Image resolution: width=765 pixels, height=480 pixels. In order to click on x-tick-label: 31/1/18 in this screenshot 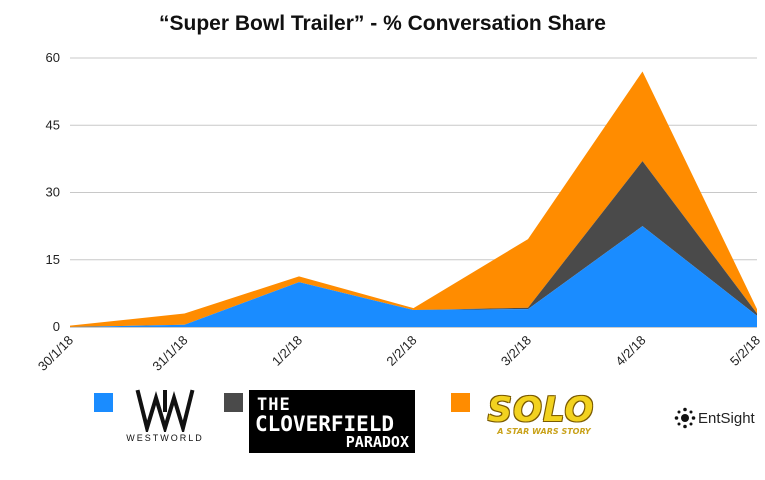, I will do `click(169, 353)`.